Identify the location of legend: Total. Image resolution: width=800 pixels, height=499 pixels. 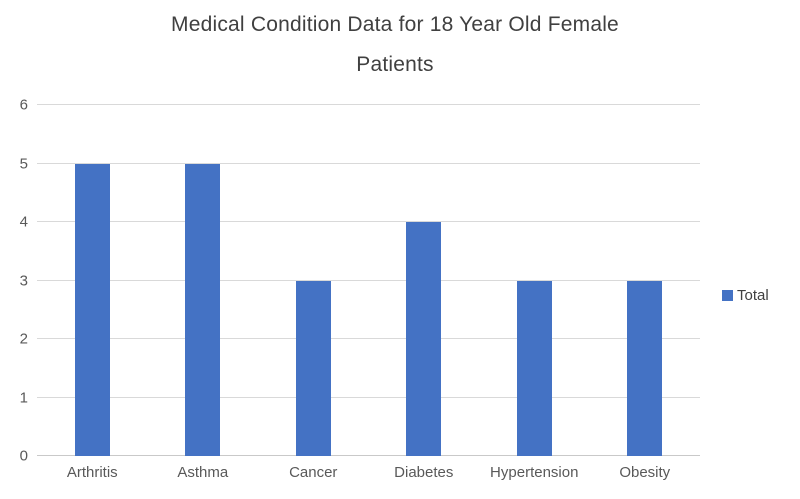
(745, 295).